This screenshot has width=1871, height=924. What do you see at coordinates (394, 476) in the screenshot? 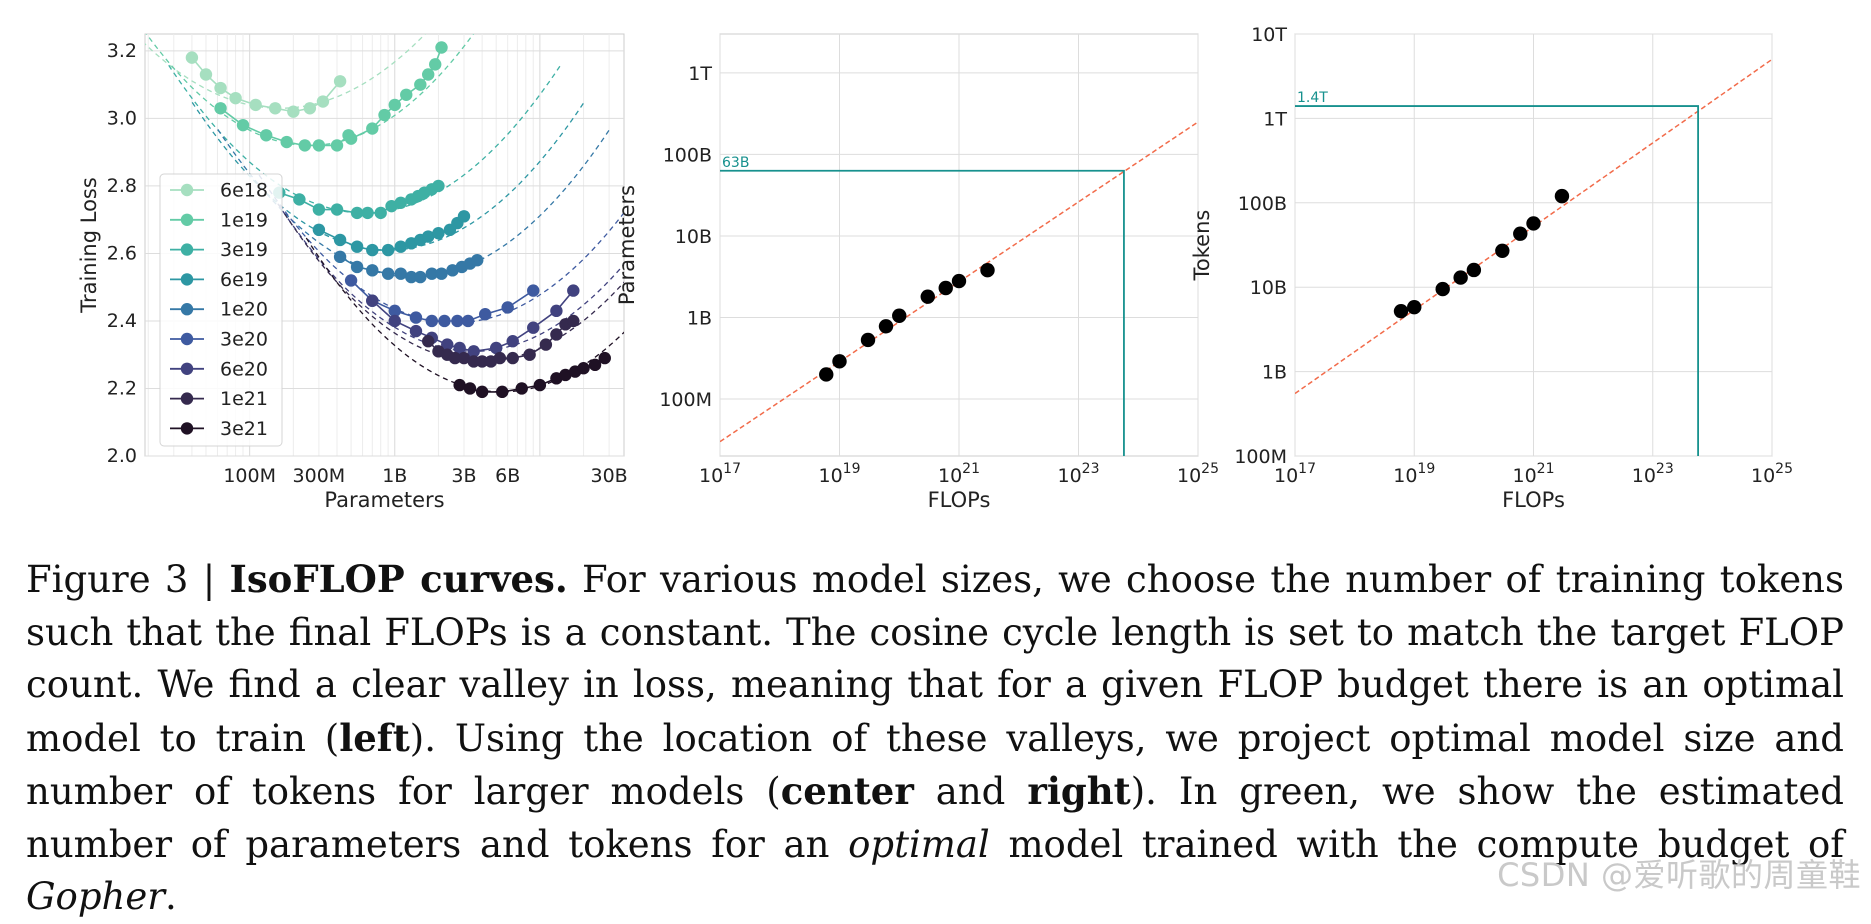
I see `isoflop-xtick-label: 1B` at bounding box center [394, 476].